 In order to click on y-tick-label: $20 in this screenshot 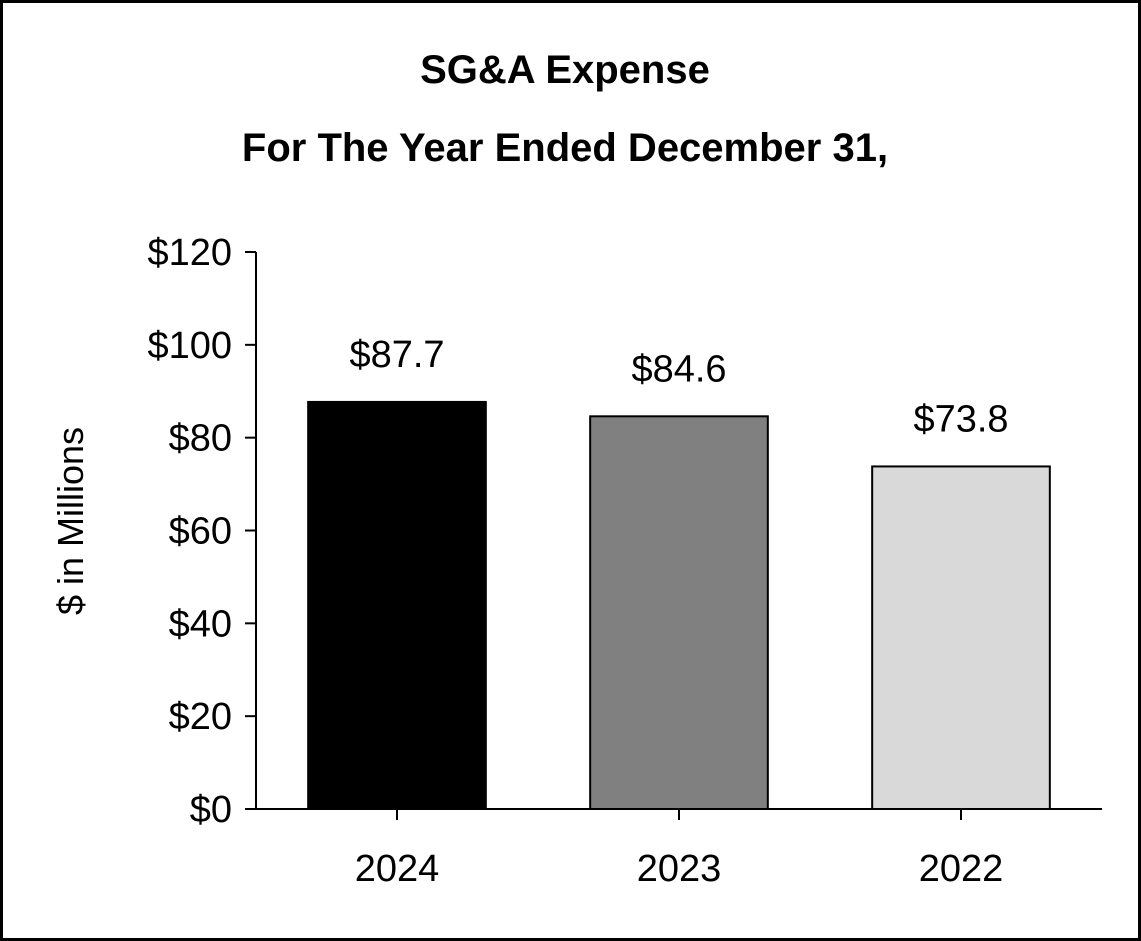, I will do `click(200, 717)`.